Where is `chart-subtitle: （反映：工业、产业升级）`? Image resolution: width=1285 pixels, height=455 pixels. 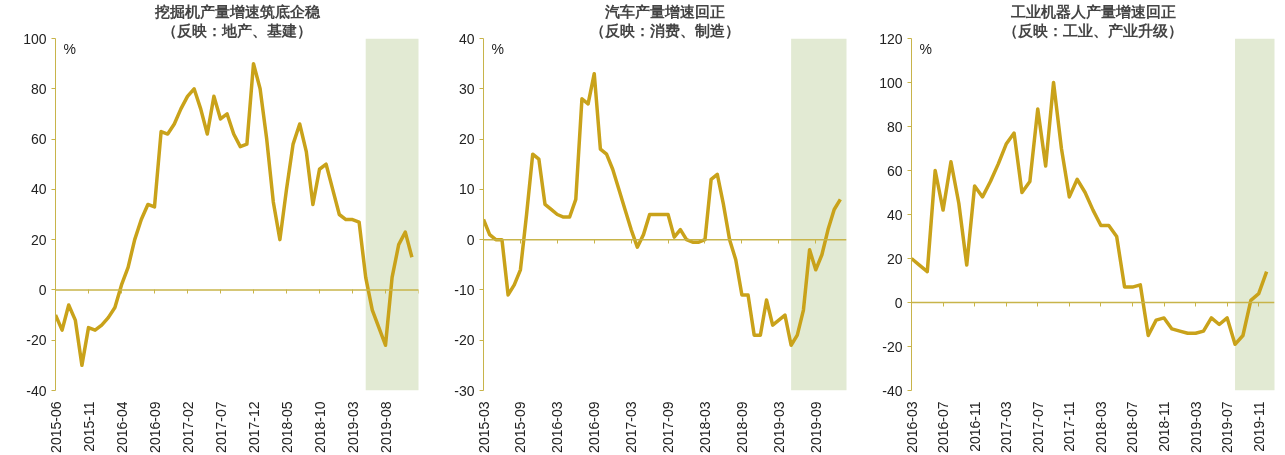 chart-subtitle: （反映：工业、产业升级） is located at coordinates (1093, 30).